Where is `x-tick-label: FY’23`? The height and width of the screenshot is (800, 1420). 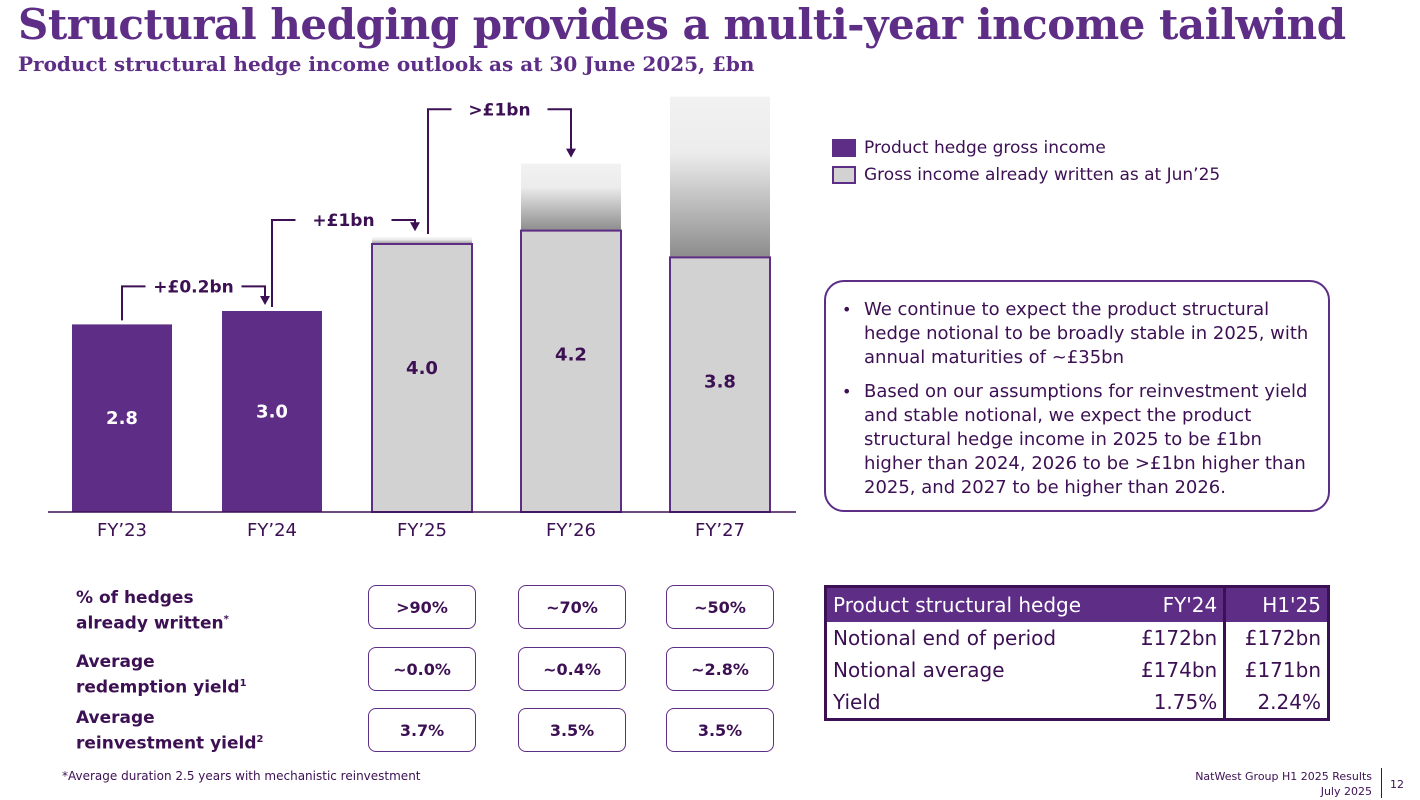
x-tick-label: FY’23 is located at coordinates (122, 530).